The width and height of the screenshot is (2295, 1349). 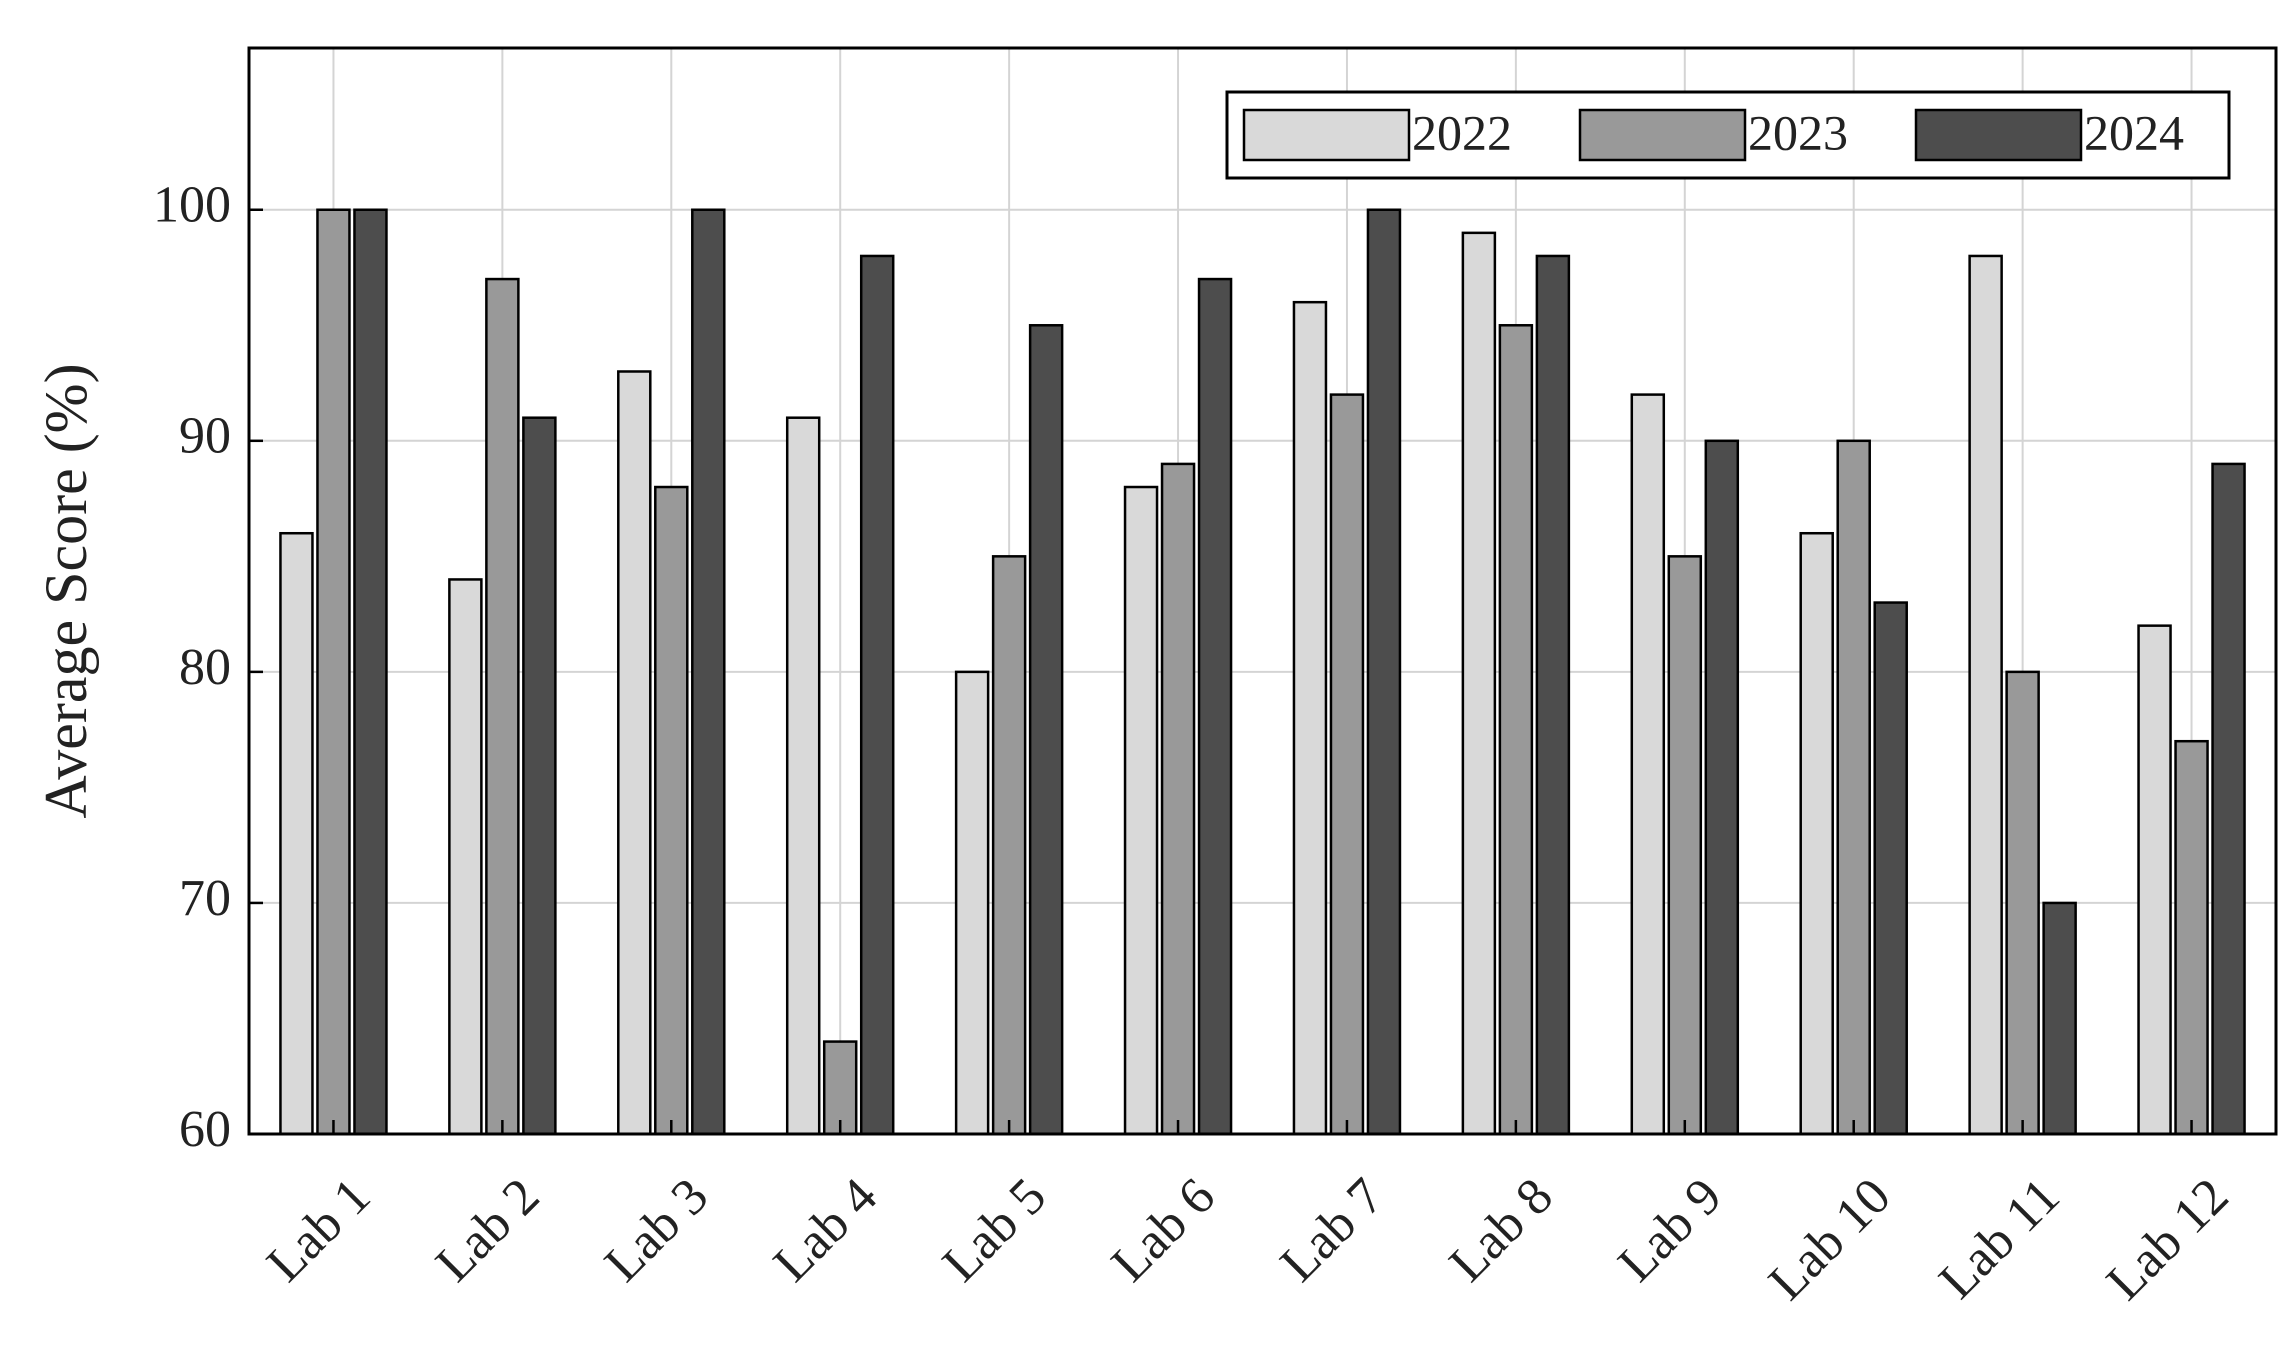 I want to click on x-tick-label: Lab 7, so click(x=1332, y=1230).